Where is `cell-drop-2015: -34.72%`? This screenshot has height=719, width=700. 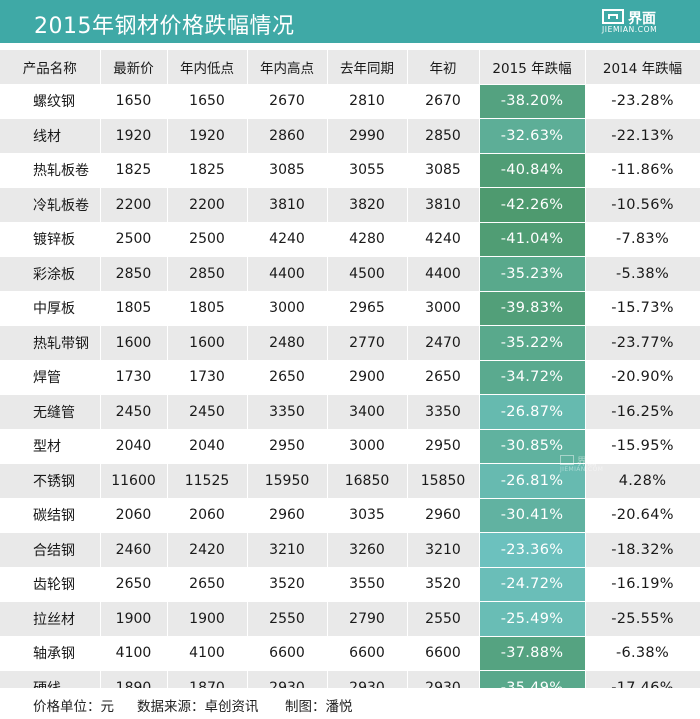 cell-drop-2015: -34.72% is located at coordinates (532, 377).